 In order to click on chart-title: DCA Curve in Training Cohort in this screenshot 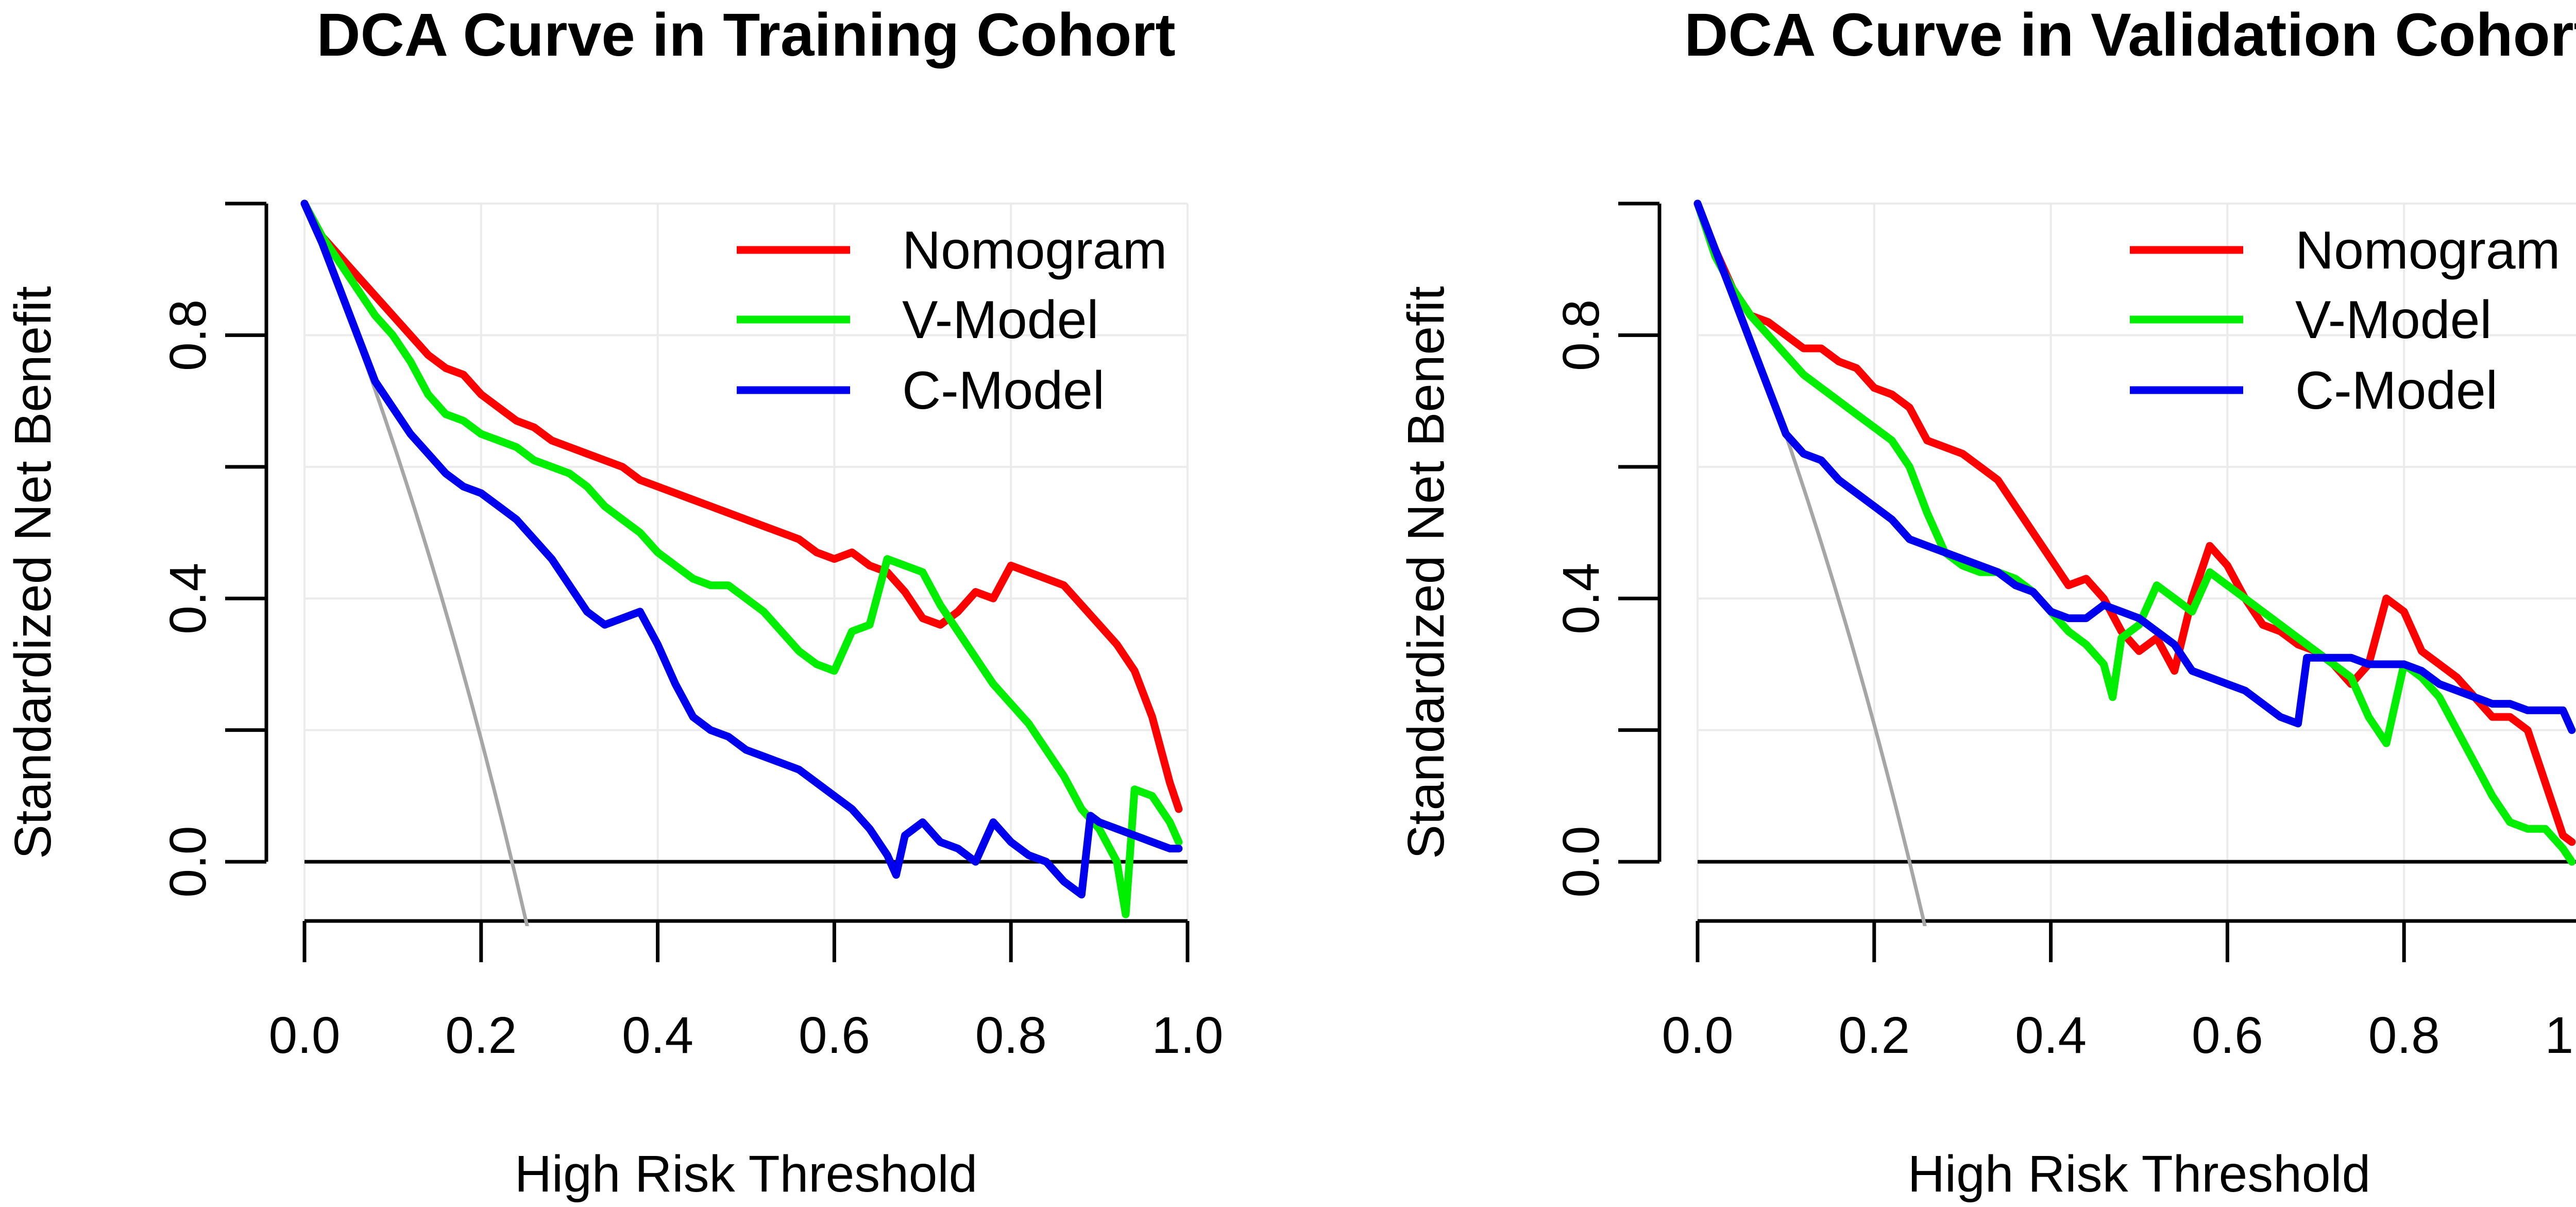, I will do `click(745, 35)`.